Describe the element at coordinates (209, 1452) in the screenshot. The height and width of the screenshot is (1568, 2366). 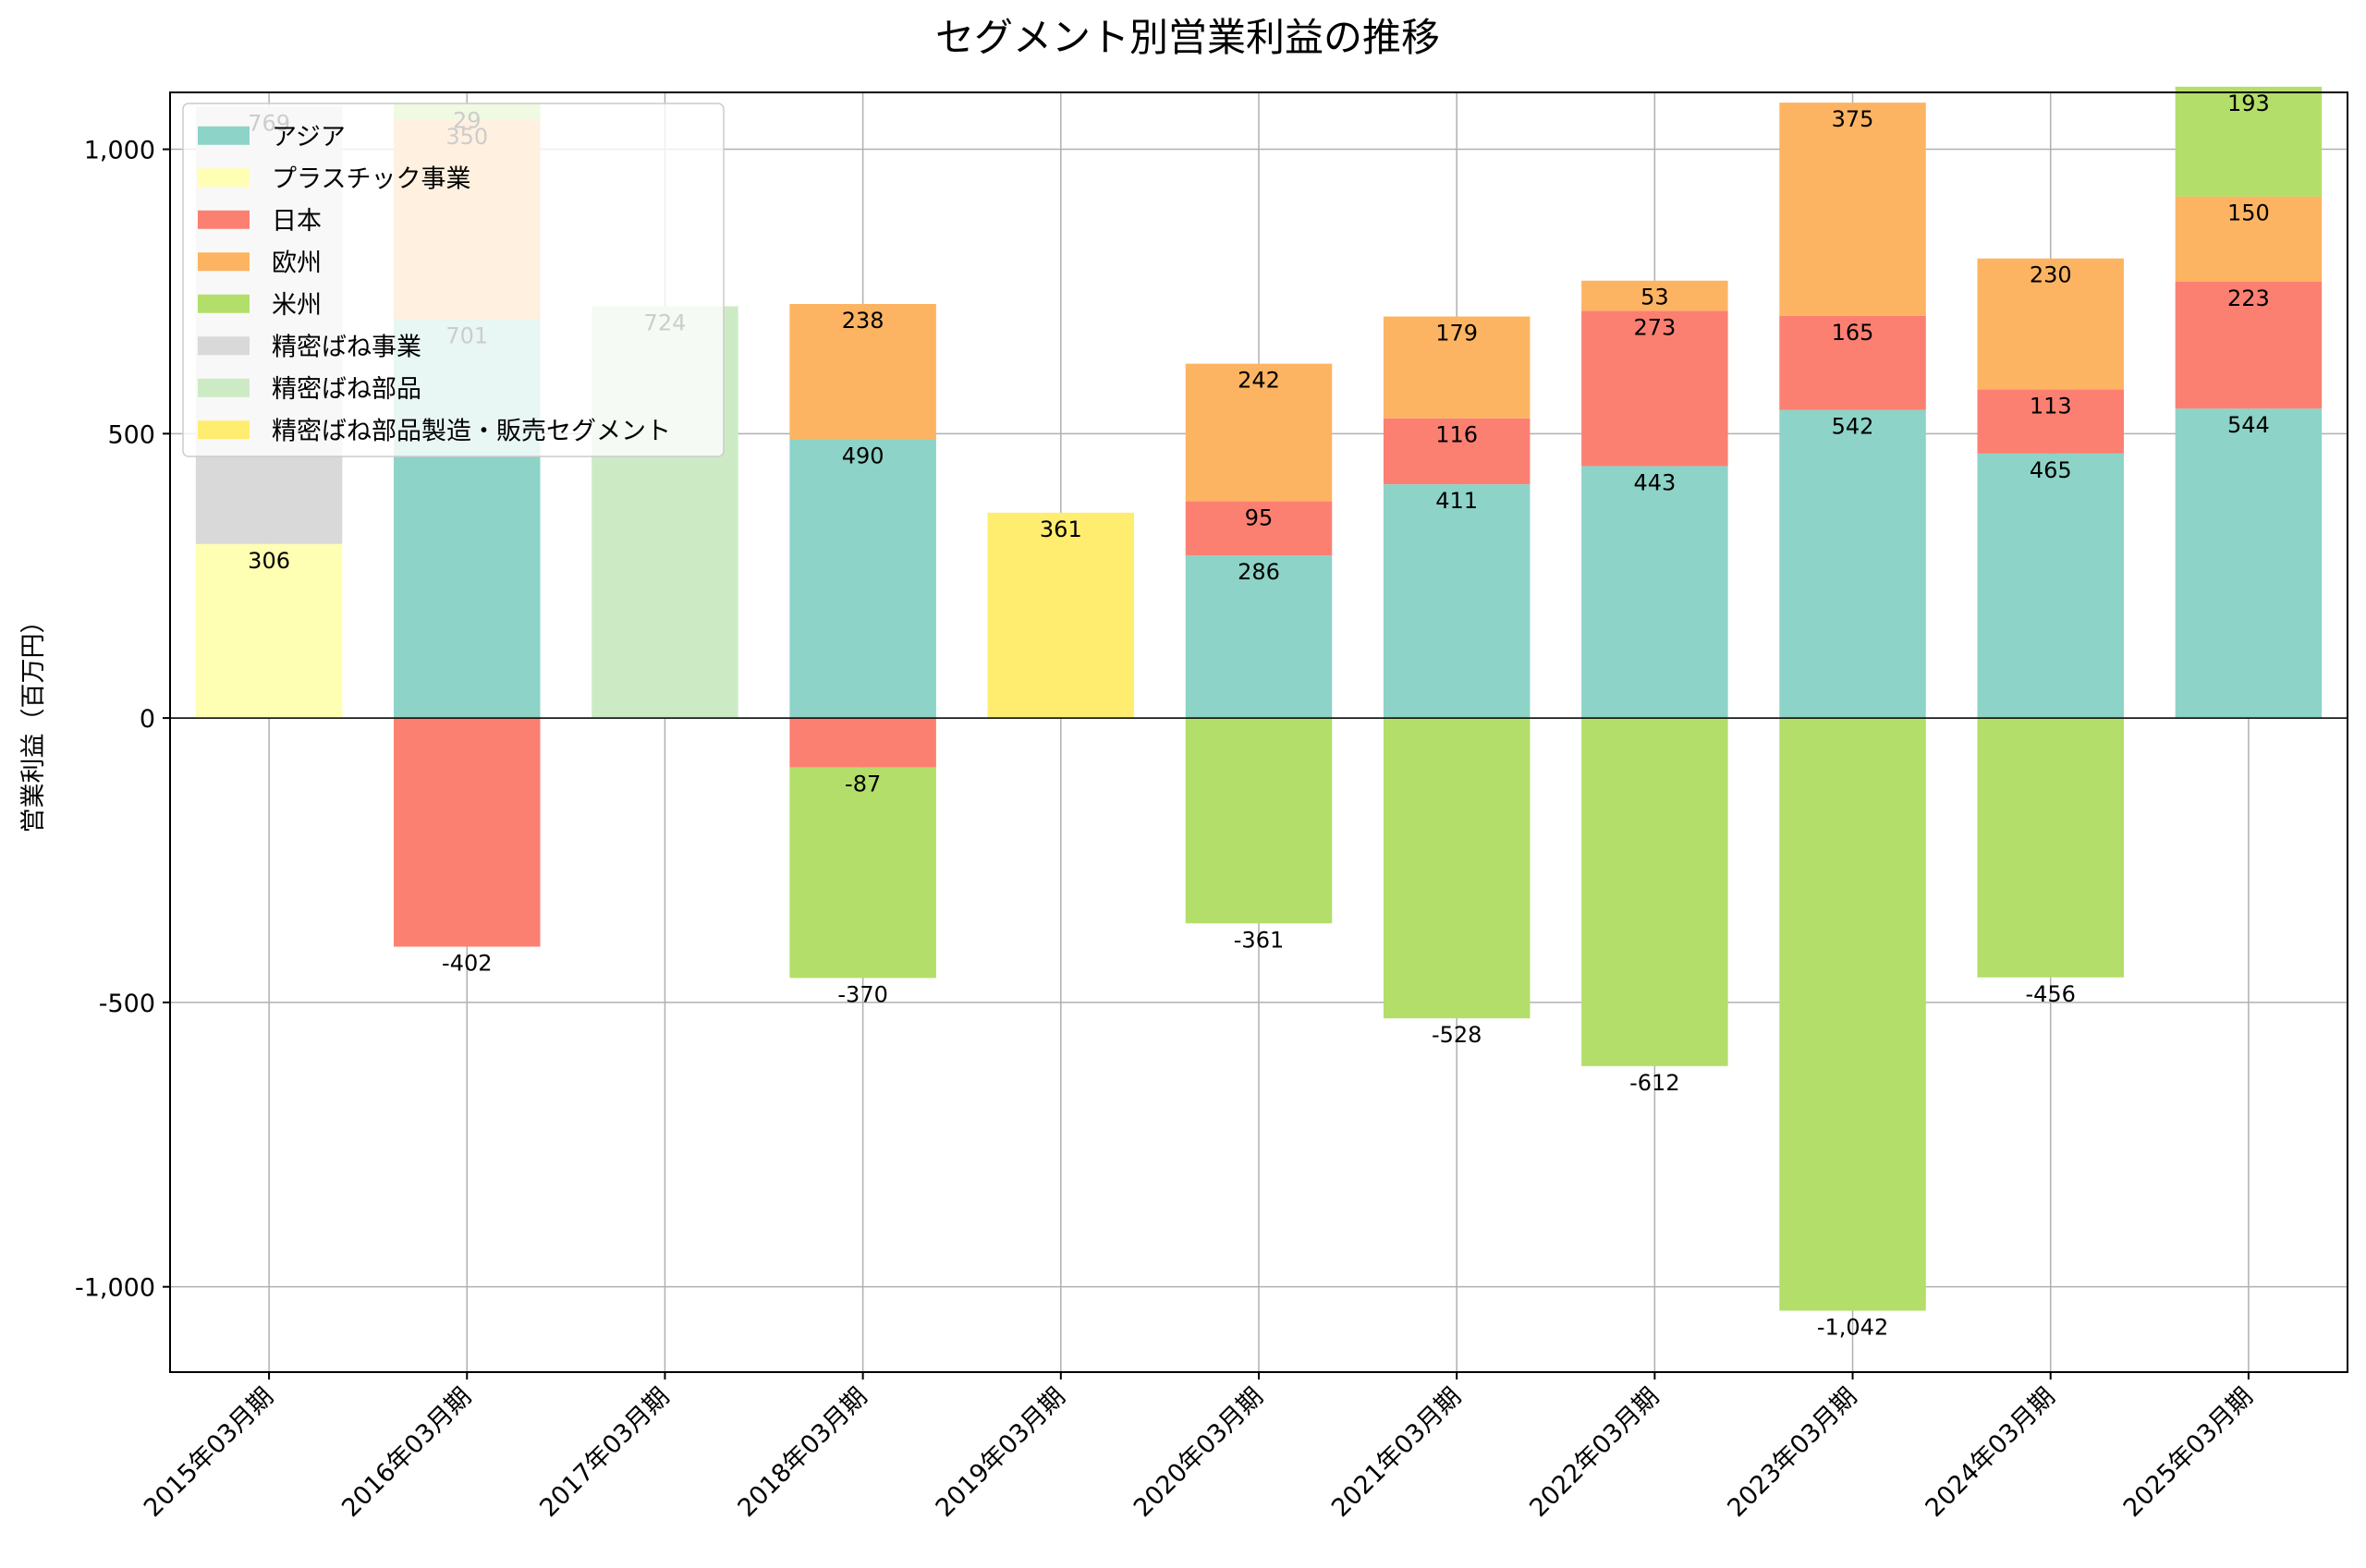
I see `x-tick-label: 2015年03月期` at that location.